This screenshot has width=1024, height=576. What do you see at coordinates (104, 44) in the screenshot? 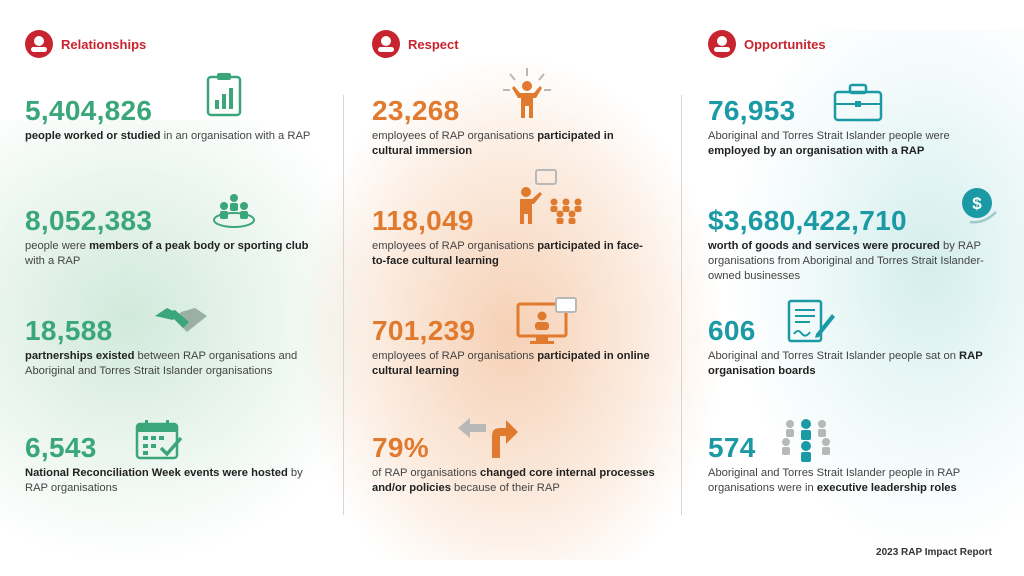
I see `relationships-title: Relationships` at bounding box center [104, 44].